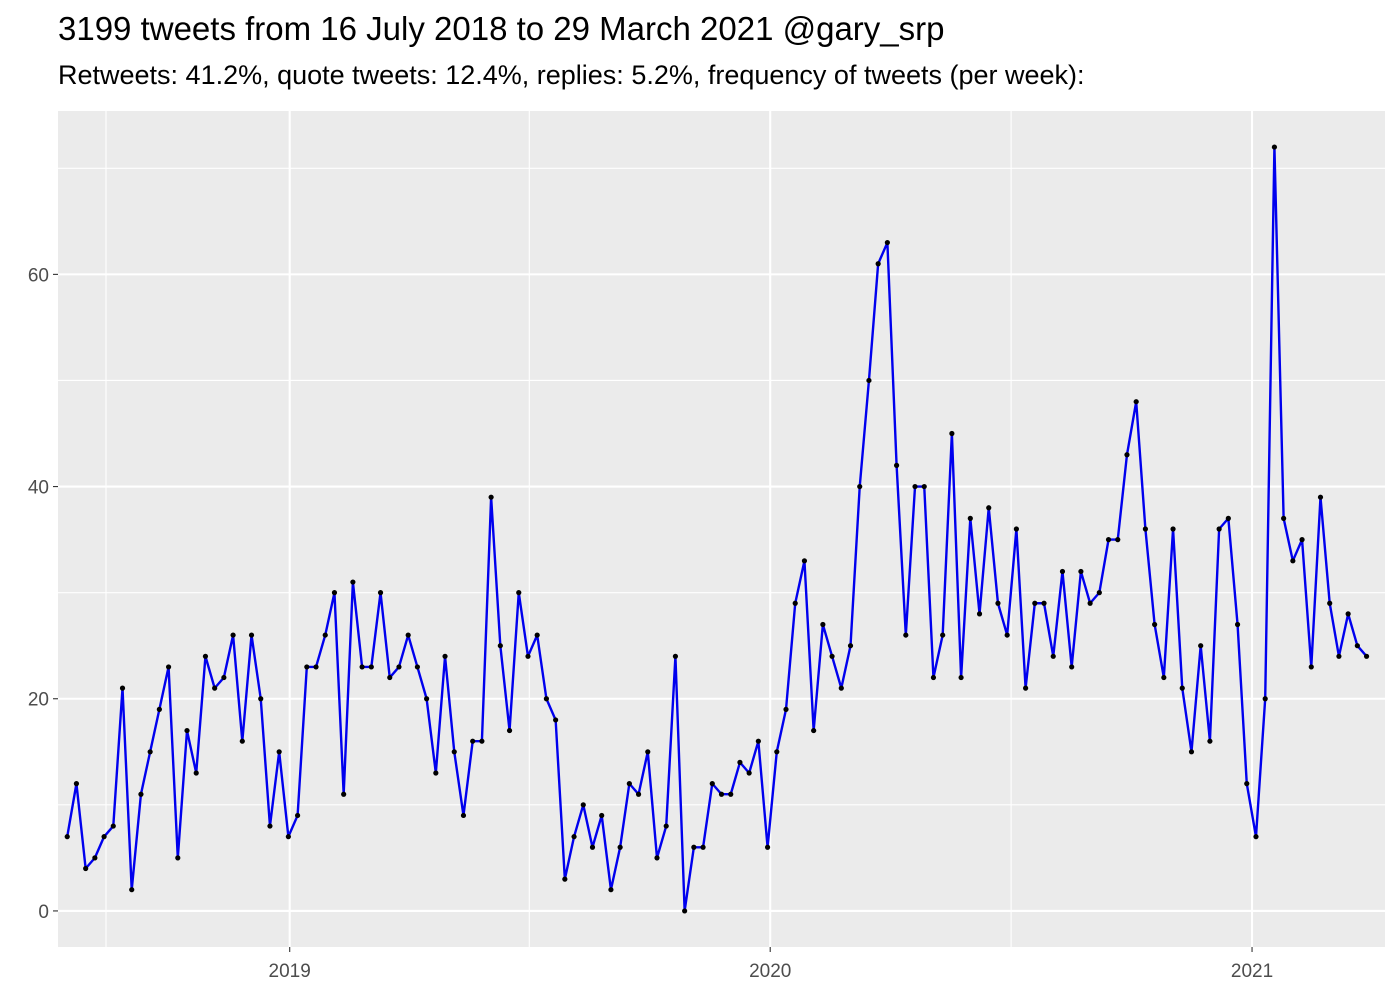 The height and width of the screenshot is (1000, 1400). I want to click on x-tick-label: 2019, so click(290, 971).